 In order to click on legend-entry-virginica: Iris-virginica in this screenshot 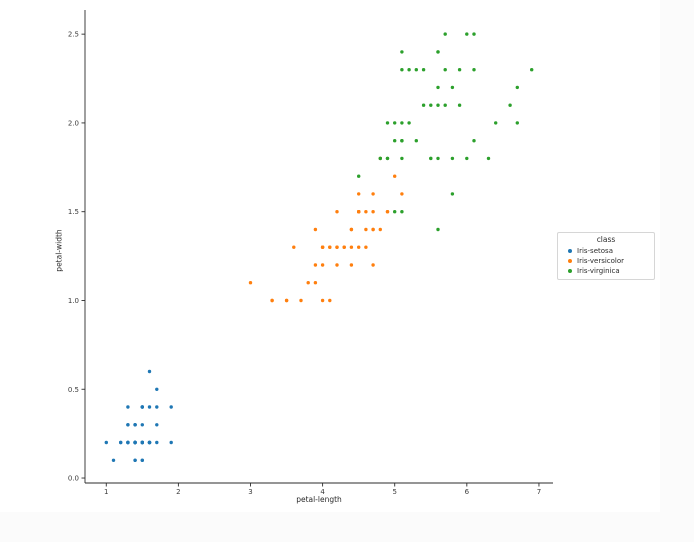, I will do `click(606, 271)`.